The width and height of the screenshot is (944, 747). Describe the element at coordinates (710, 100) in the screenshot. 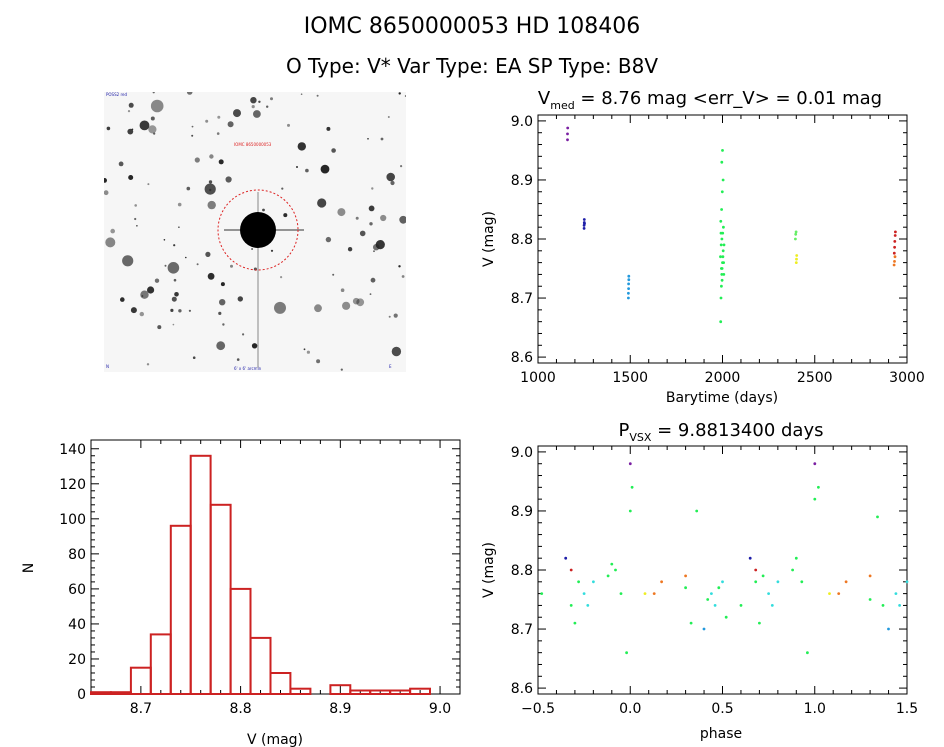

I see `light-curve-title: Vmed = 8.76 mag <err_V> = 0.01 mag` at that location.